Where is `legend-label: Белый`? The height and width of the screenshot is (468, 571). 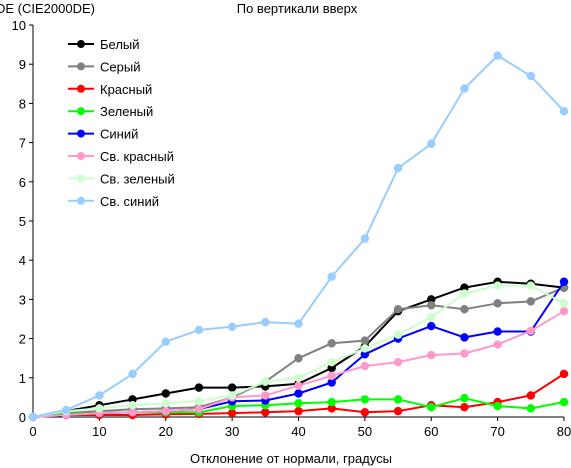
legend-label: Белый is located at coordinates (120, 44).